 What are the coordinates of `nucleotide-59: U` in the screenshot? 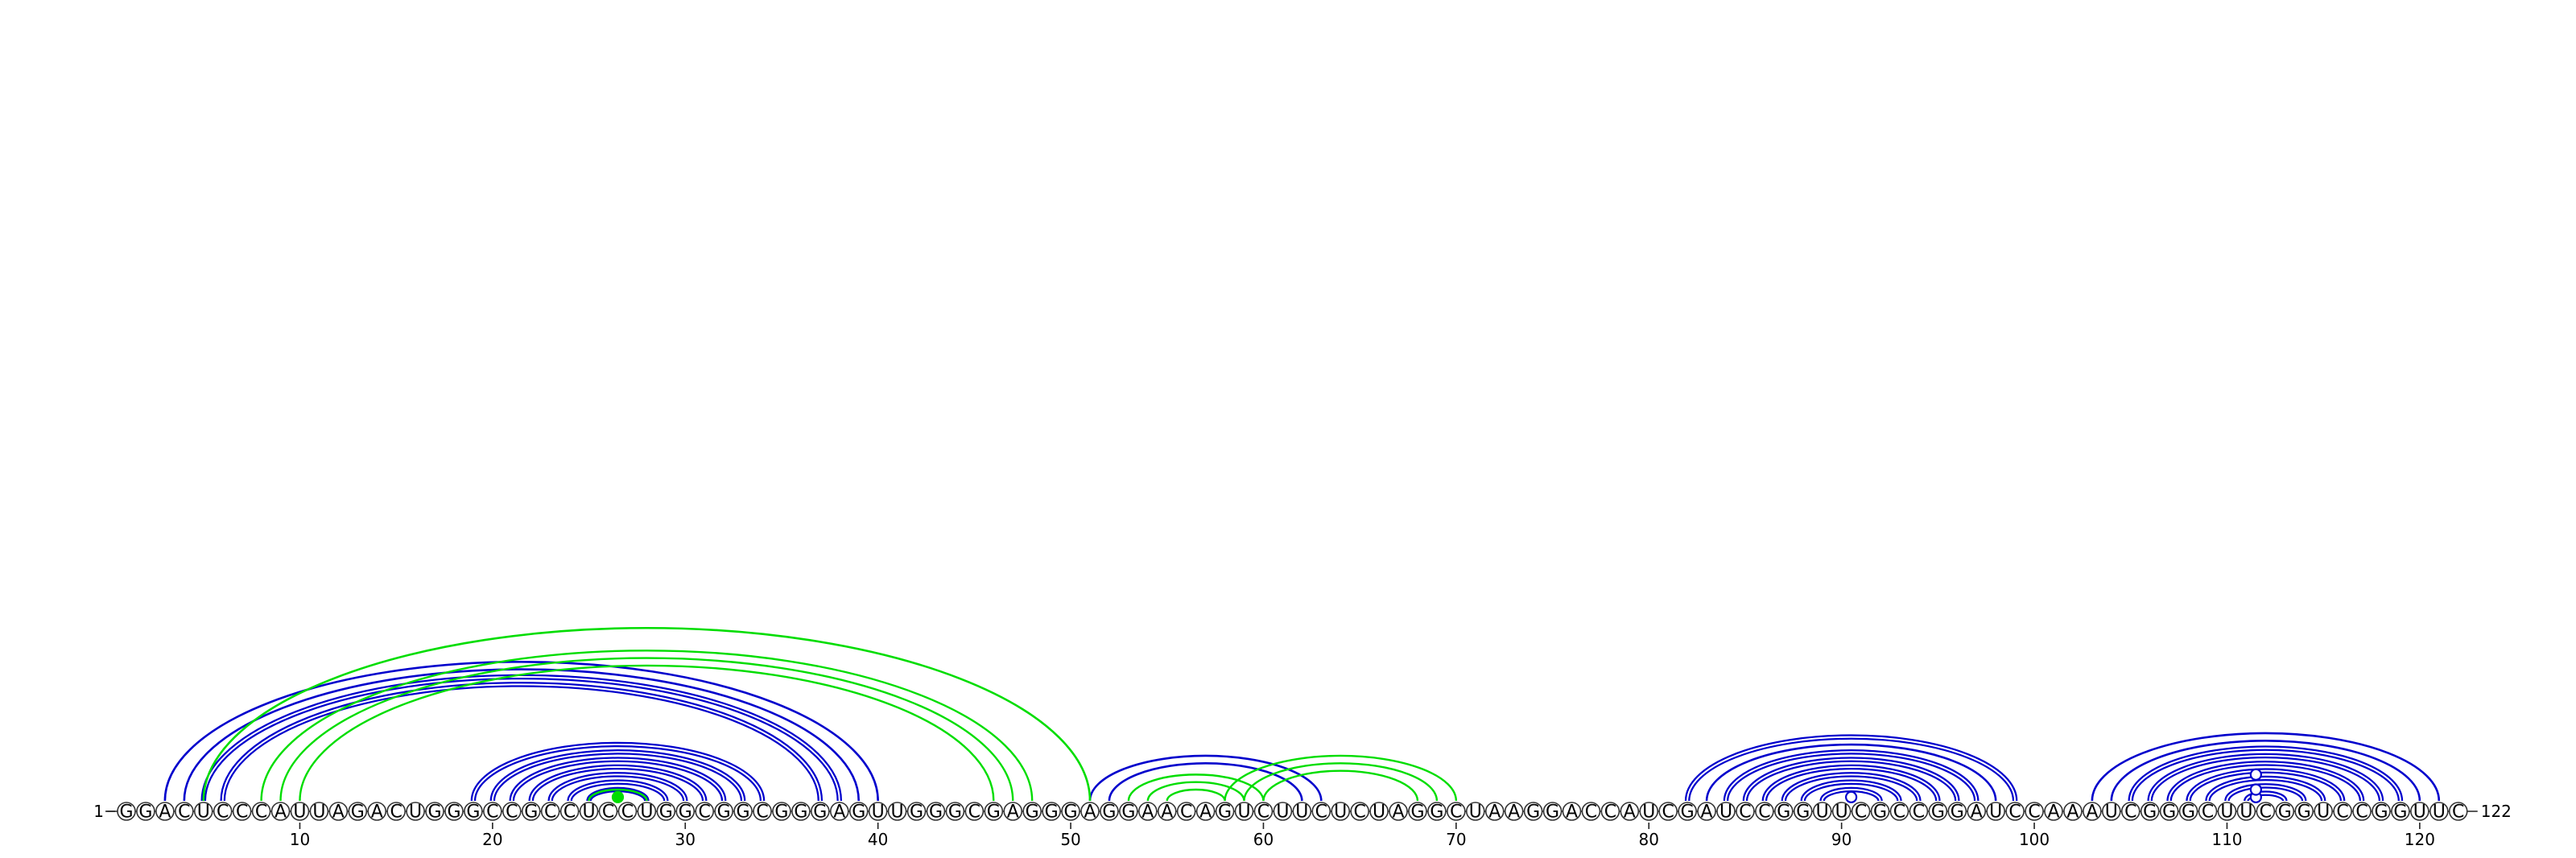 It's located at (1244, 813).